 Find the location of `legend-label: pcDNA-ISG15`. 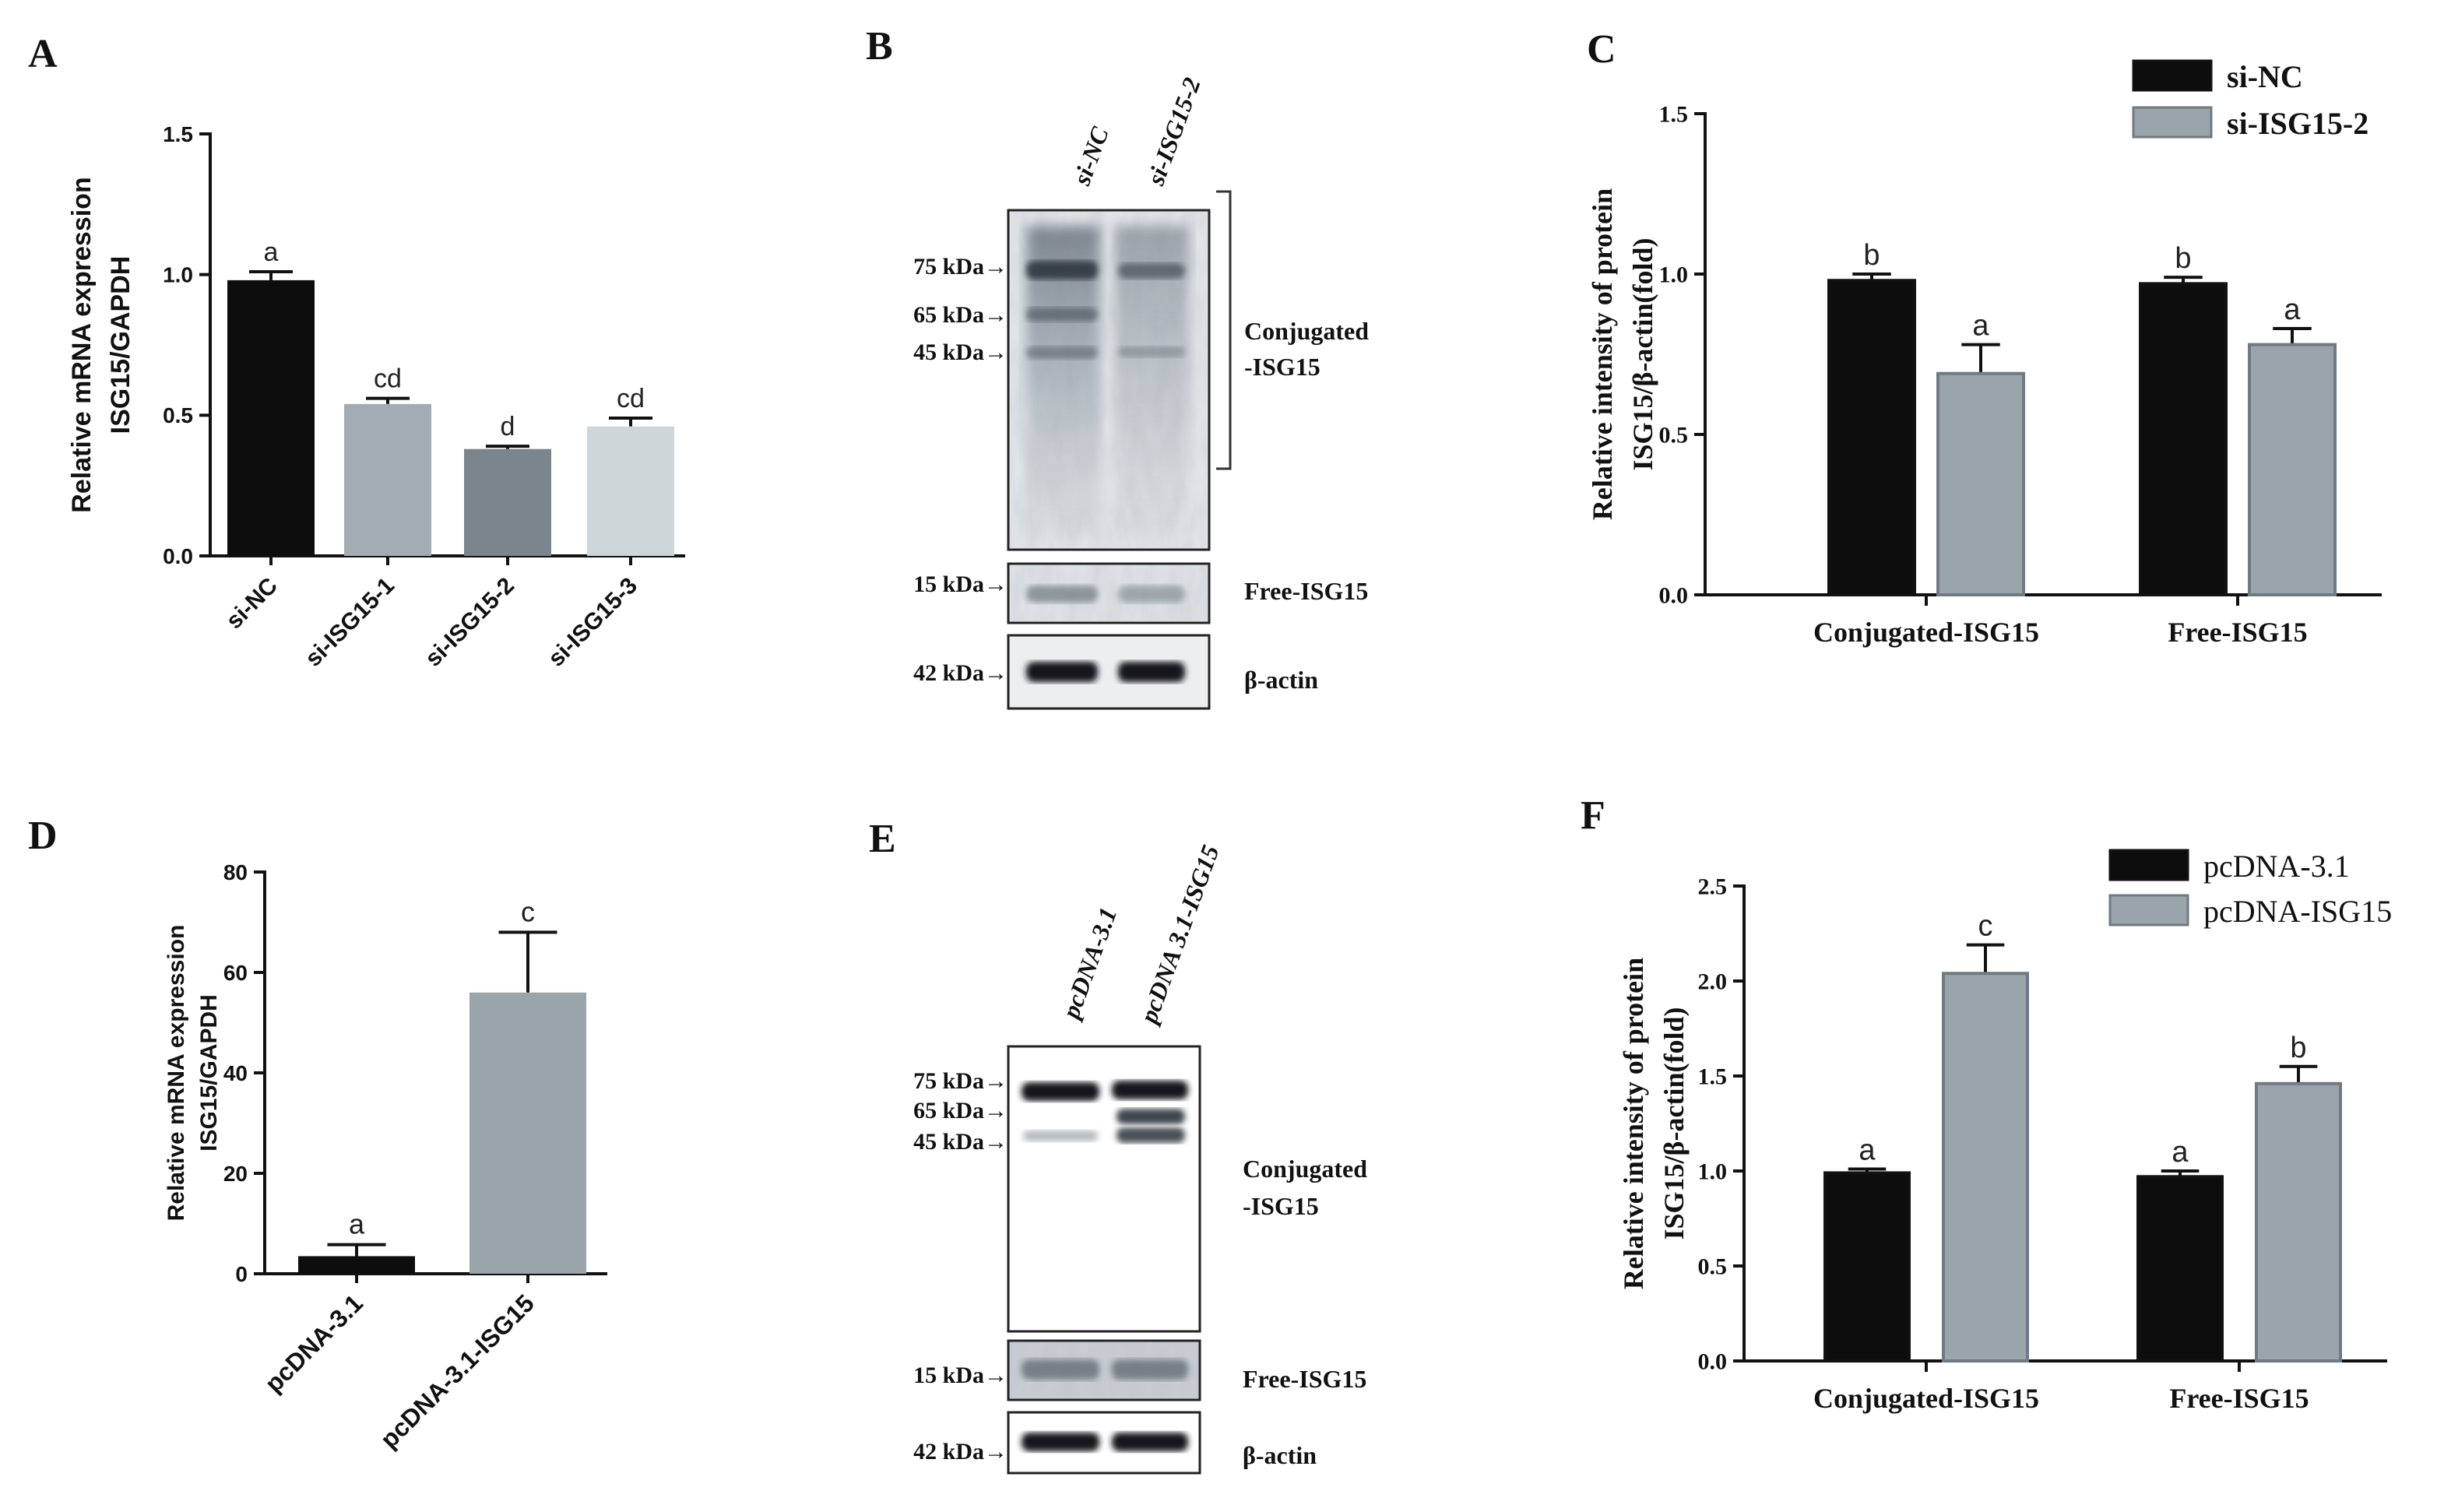

legend-label: pcDNA-ISG15 is located at coordinates (2297, 911).